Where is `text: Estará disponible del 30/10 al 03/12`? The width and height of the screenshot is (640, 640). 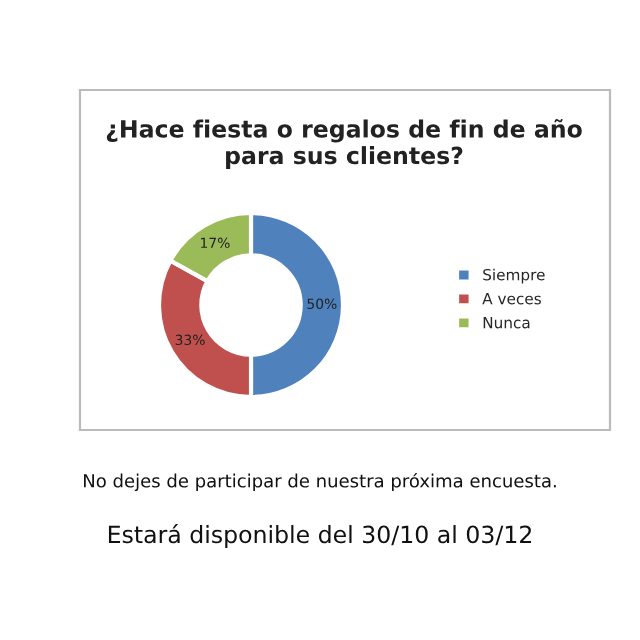
text: Estará disponible del 30/10 al 03/12 is located at coordinates (319, 536).